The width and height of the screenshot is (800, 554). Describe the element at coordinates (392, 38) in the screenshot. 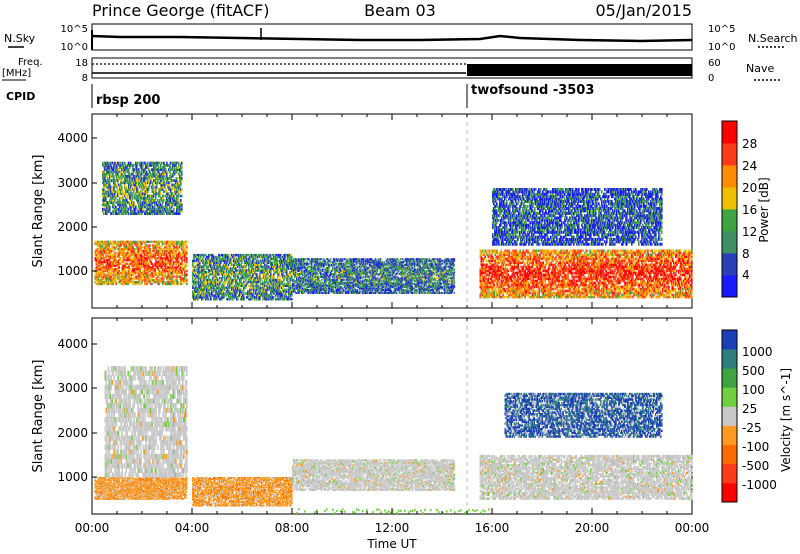

I see `nsky-trace` at that location.